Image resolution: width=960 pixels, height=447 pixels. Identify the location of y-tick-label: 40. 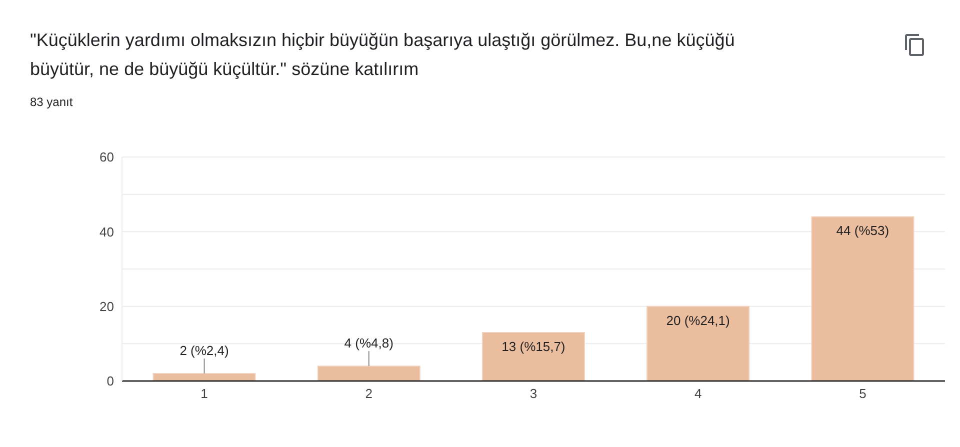
(107, 232).